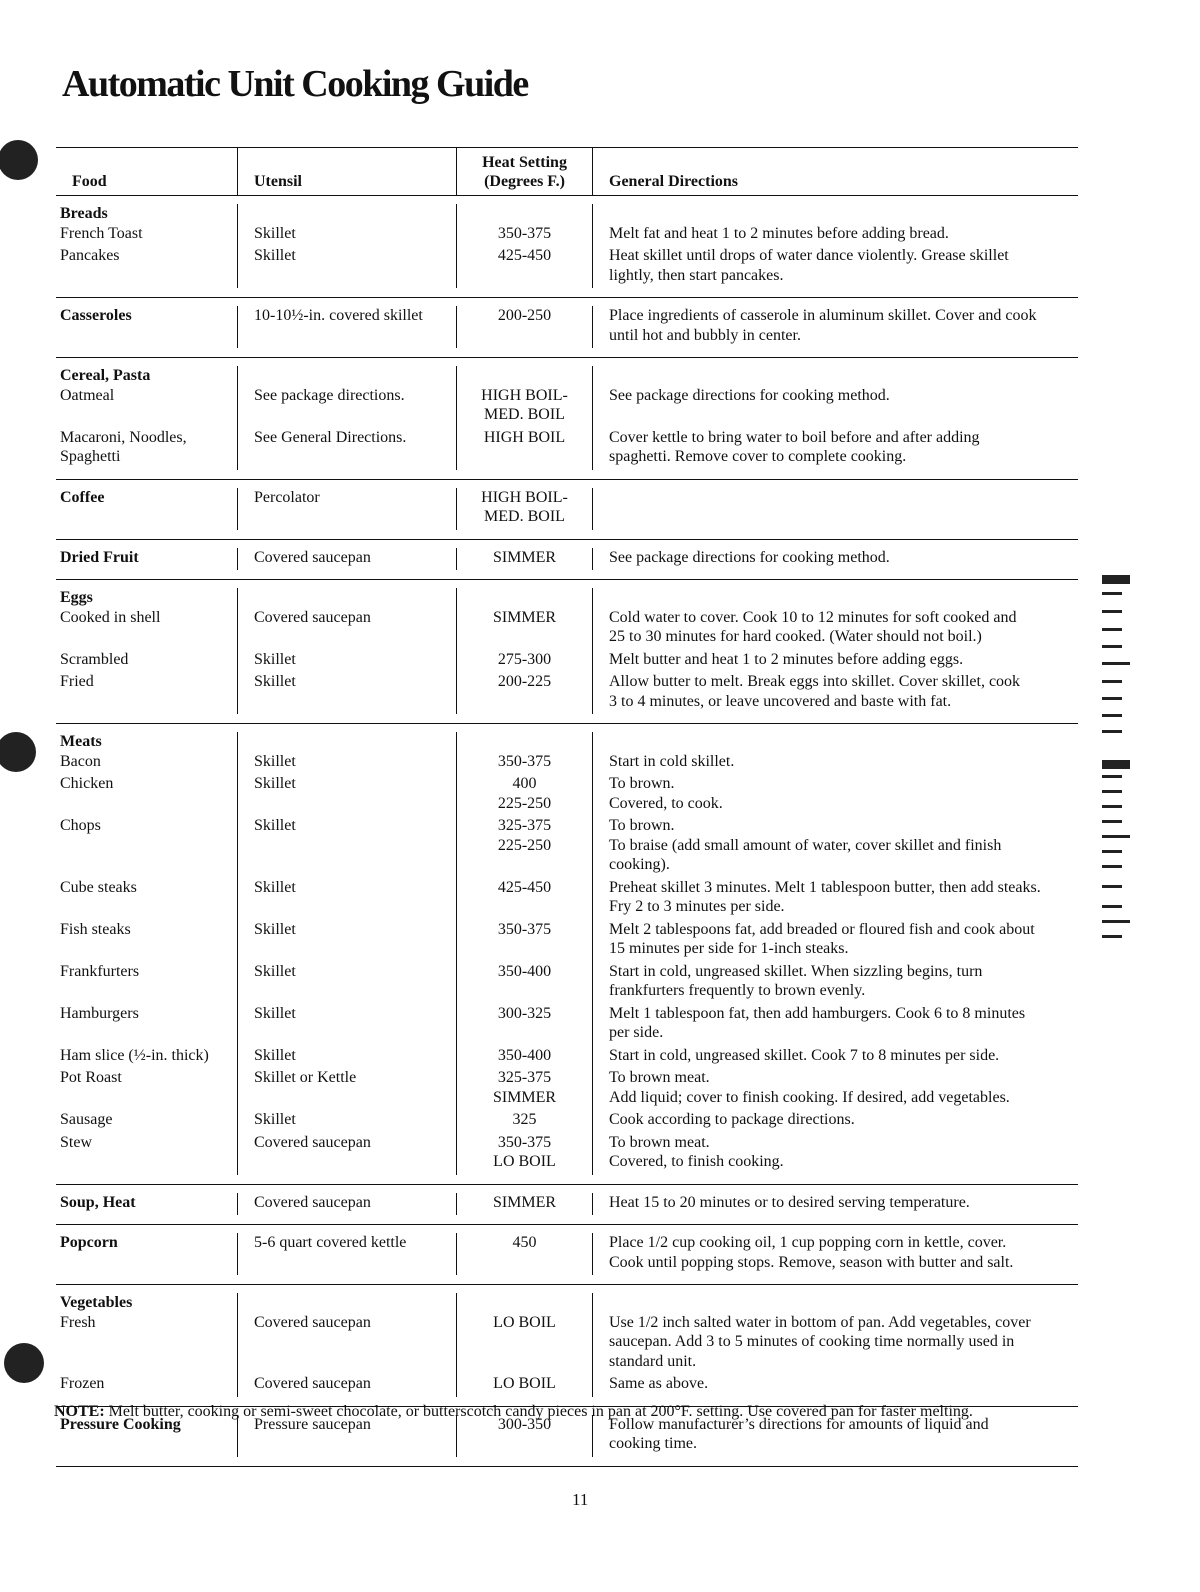 The width and height of the screenshot is (1200, 1592). Describe the element at coordinates (19, 160) in the screenshot. I see `binder-hole-top` at that location.